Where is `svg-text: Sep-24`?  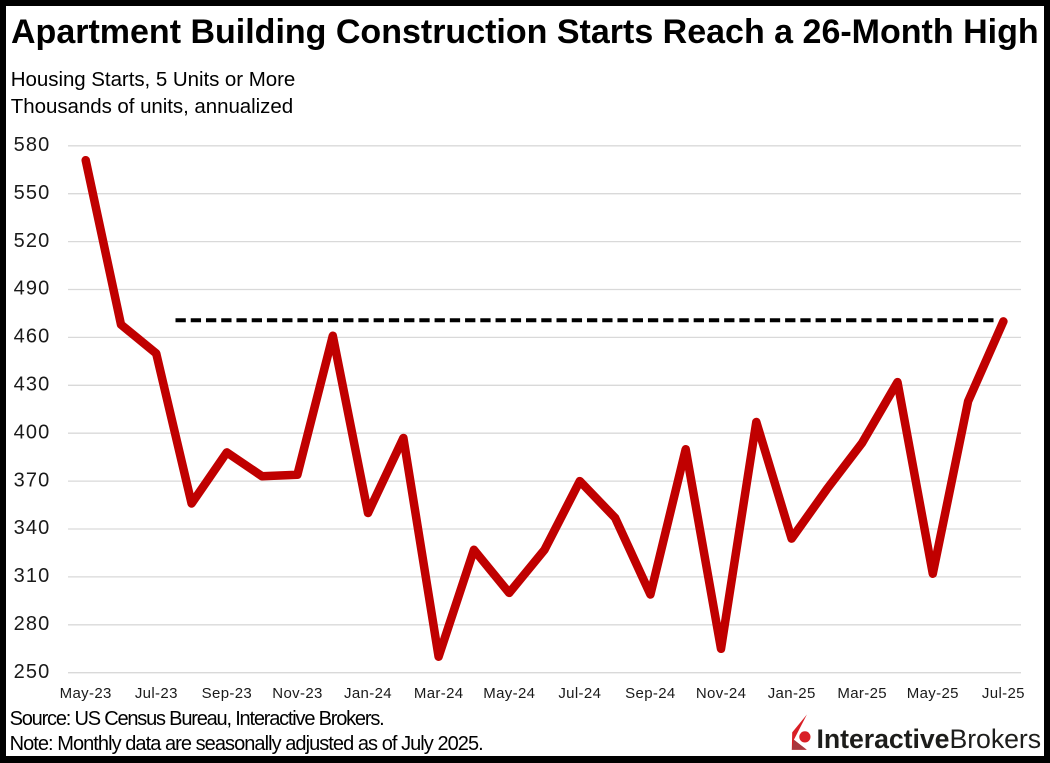 svg-text: Sep-24 is located at coordinates (650, 693).